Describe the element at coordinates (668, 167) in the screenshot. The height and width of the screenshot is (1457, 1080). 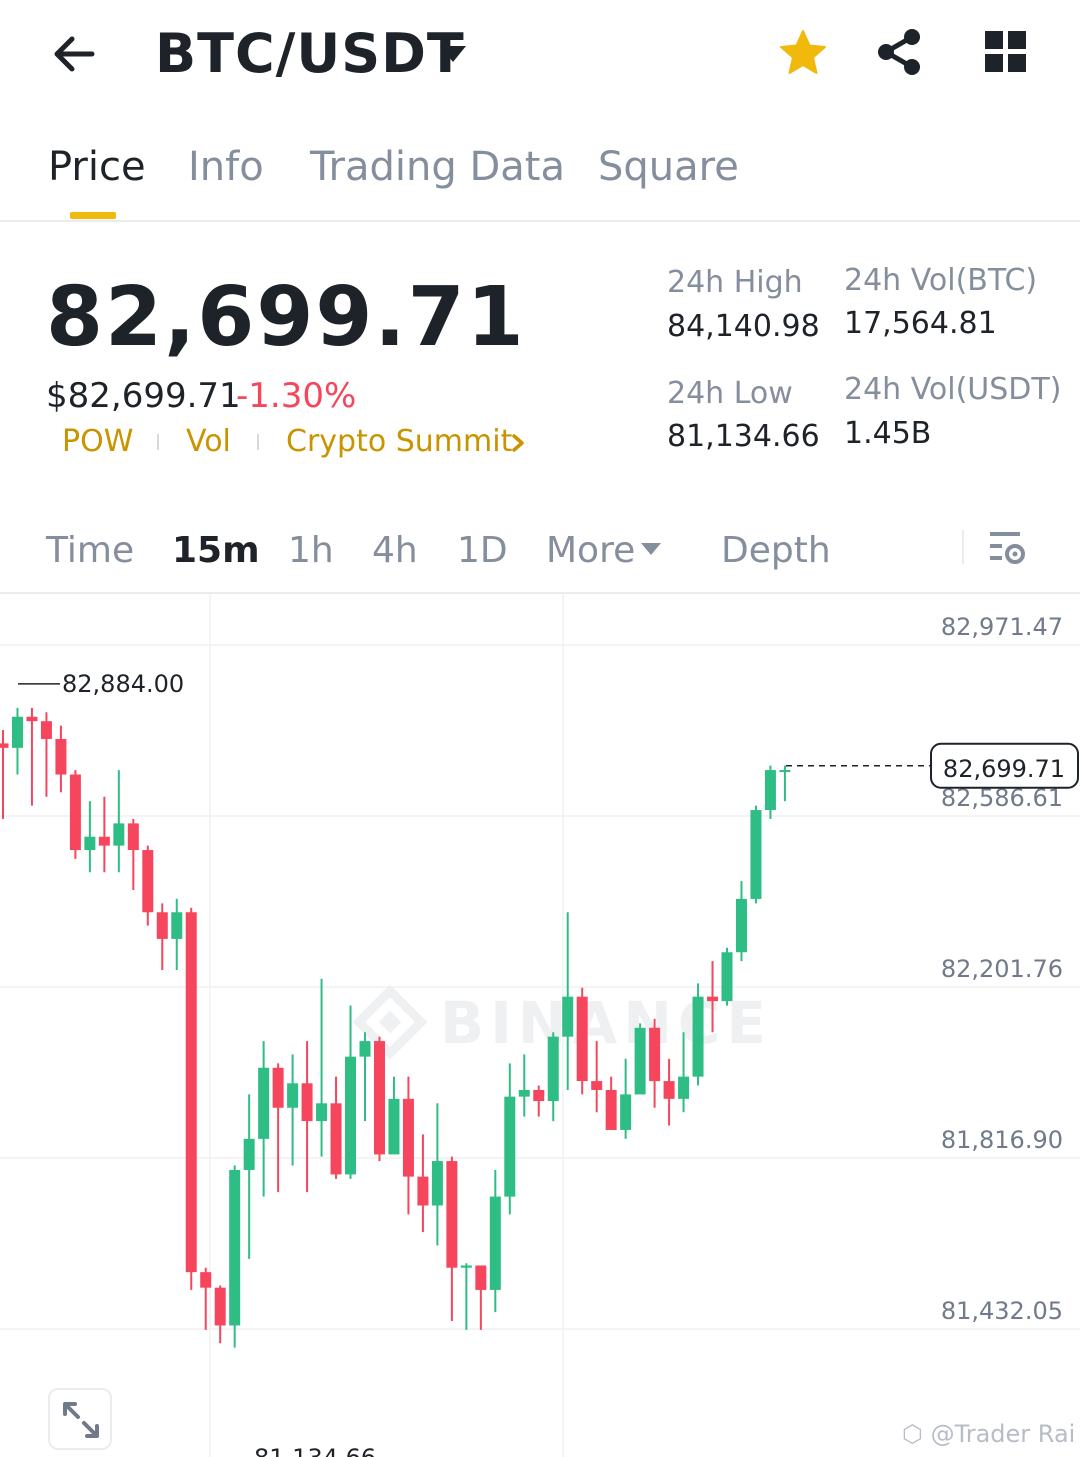
I see `tab-square: Square` at that location.